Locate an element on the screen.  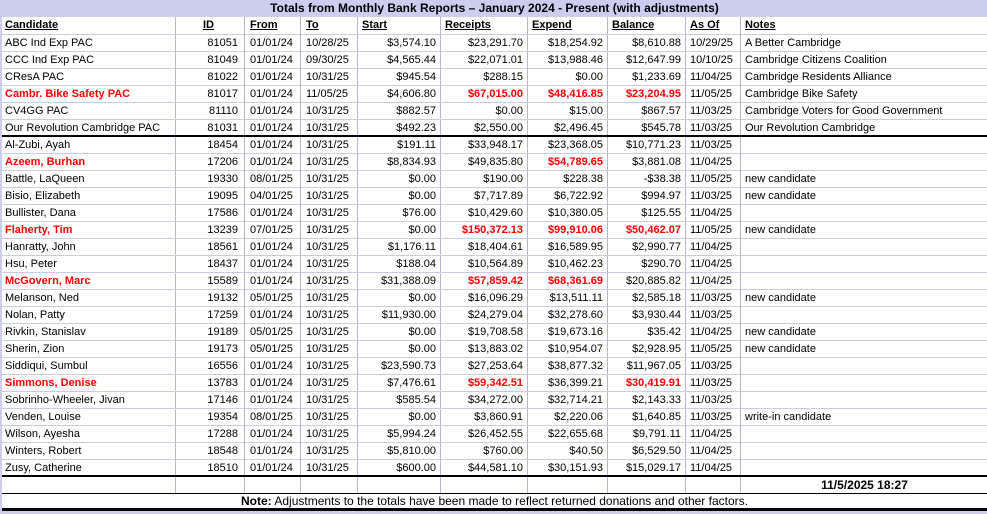
cell-expend: $19,673.16 is located at coordinates (568, 332).